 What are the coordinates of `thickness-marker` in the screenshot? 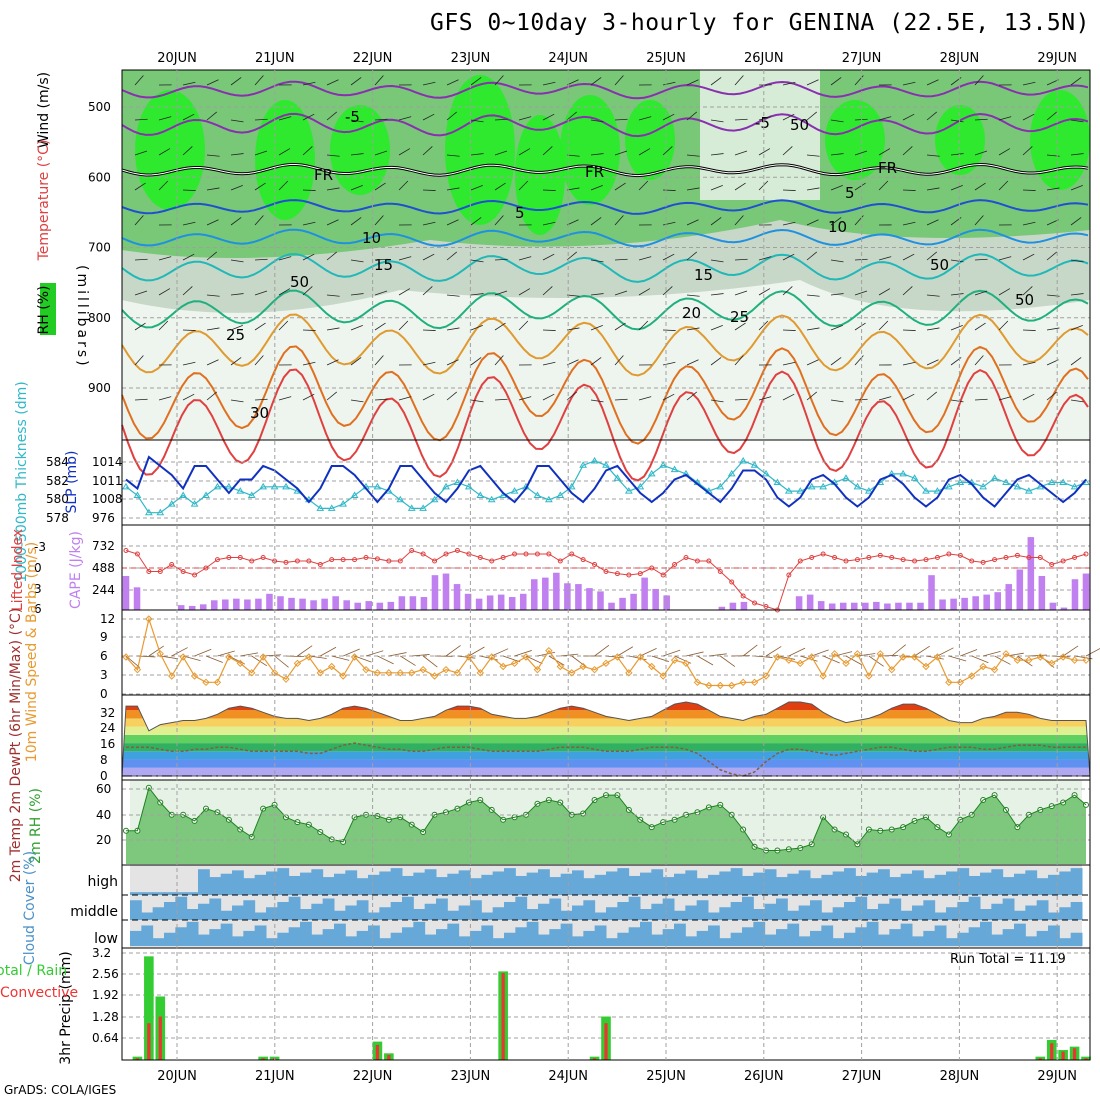 It's located at (571, 486).